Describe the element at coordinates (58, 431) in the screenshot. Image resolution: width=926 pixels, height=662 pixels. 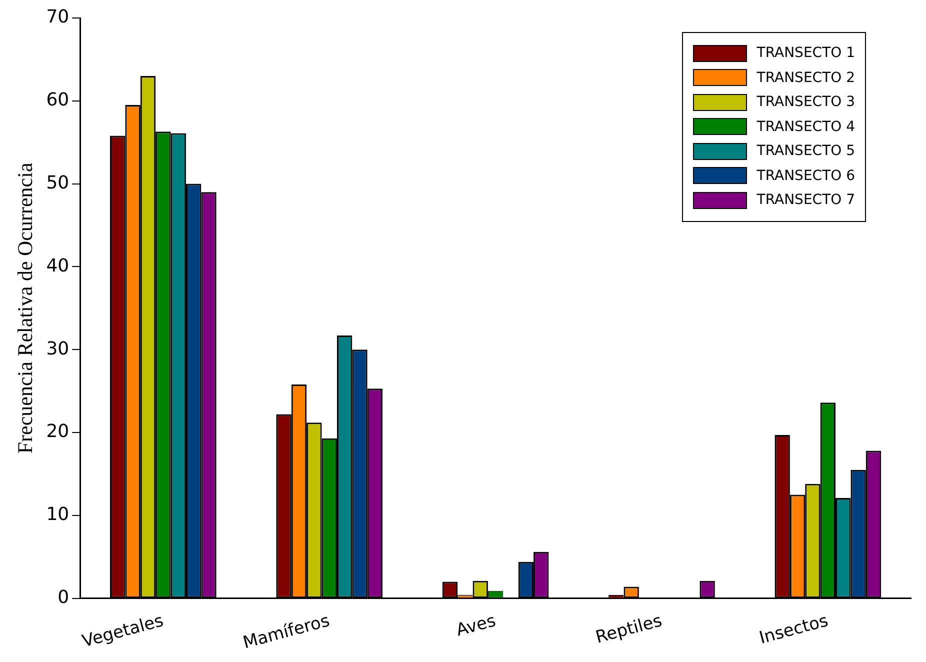
I see `y-tick-label: 20` at that location.